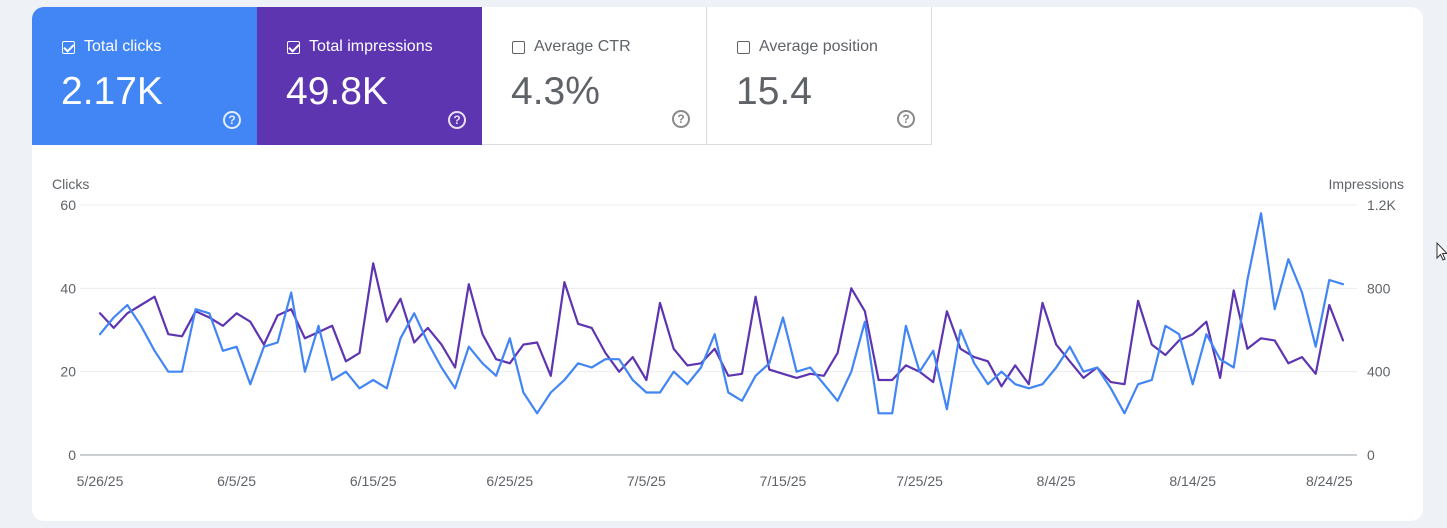  What do you see at coordinates (1379, 288) in the screenshot?
I see `y-right-tick-label: 800` at bounding box center [1379, 288].